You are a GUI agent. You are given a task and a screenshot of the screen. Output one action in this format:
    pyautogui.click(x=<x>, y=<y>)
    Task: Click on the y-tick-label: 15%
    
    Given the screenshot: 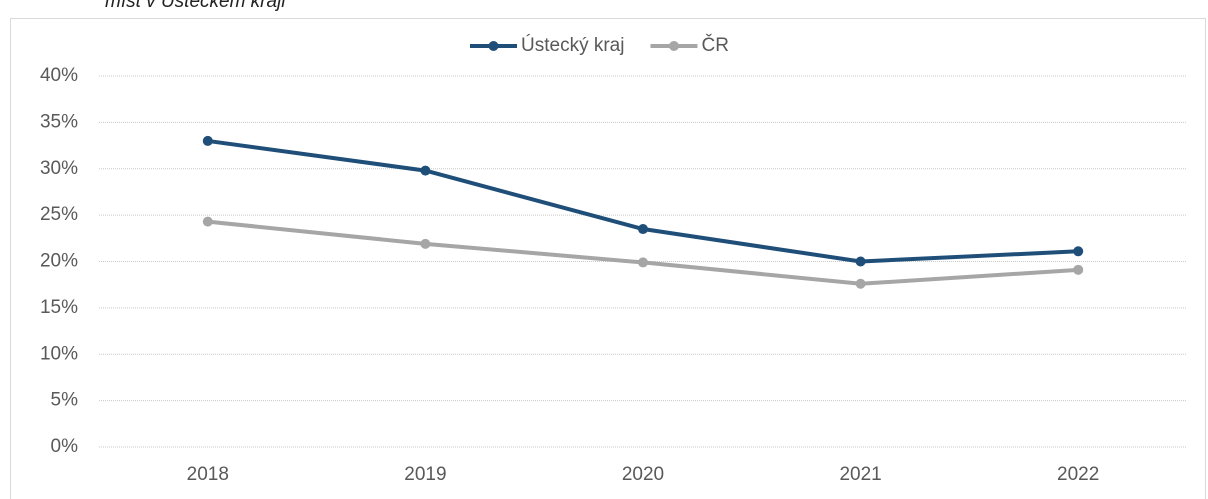 What is the action you would take?
    pyautogui.click(x=59, y=307)
    